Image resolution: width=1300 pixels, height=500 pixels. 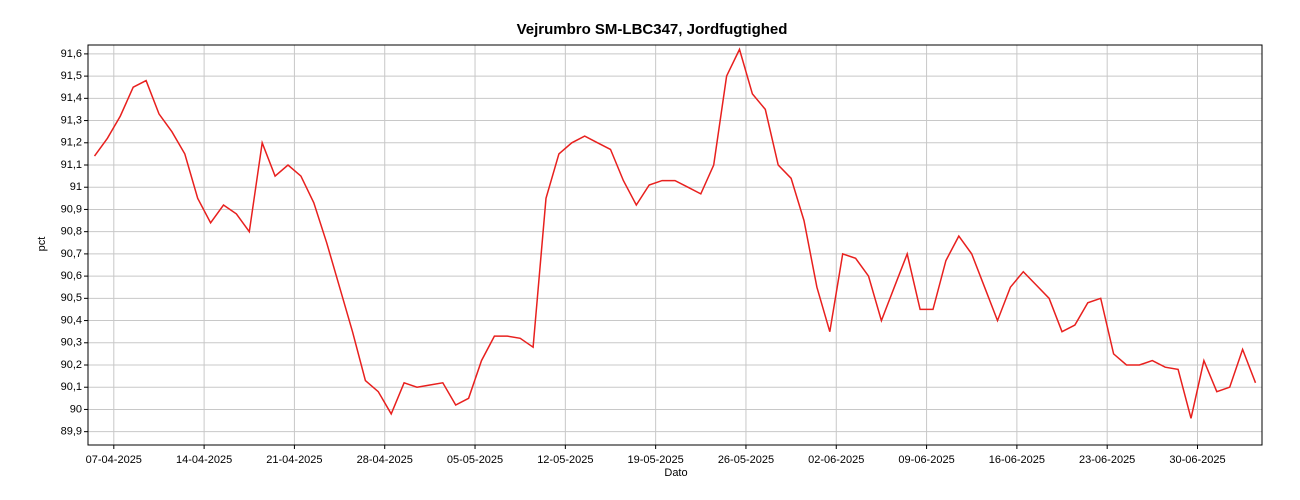 I want to click on y-tick-label: 91,3, so click(x=71, y=120).